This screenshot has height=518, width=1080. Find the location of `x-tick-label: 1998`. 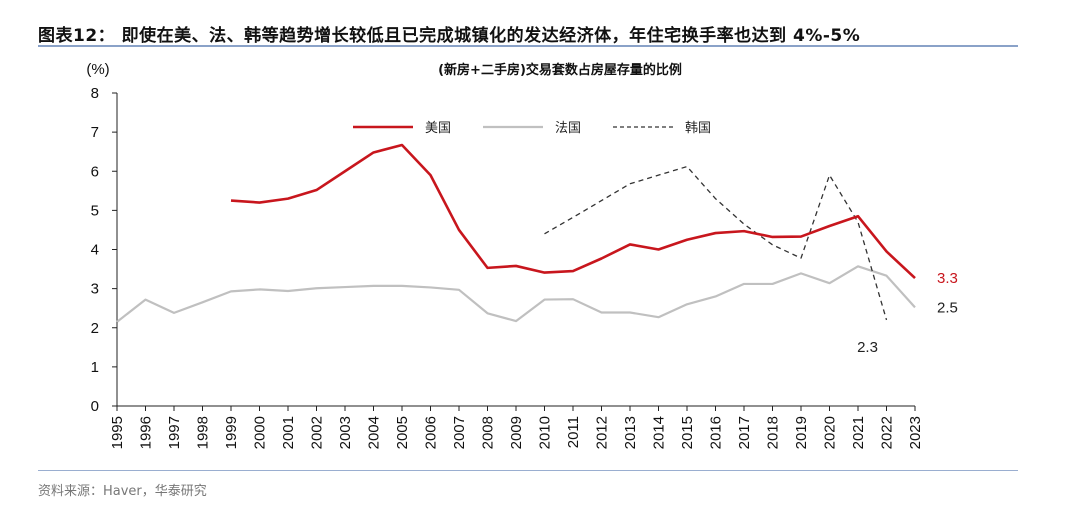

x-tick-label: 1998 is located at coordinates (203, 432).